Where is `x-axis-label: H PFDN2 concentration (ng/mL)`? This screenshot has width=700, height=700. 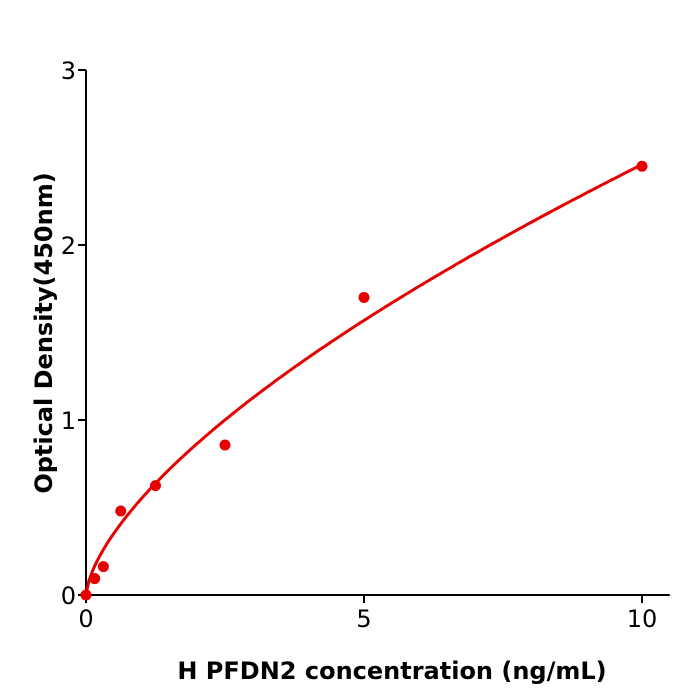
x-axis-label: H PFDN2 concentration (ng/mL) is located at coordinates (391, 671).